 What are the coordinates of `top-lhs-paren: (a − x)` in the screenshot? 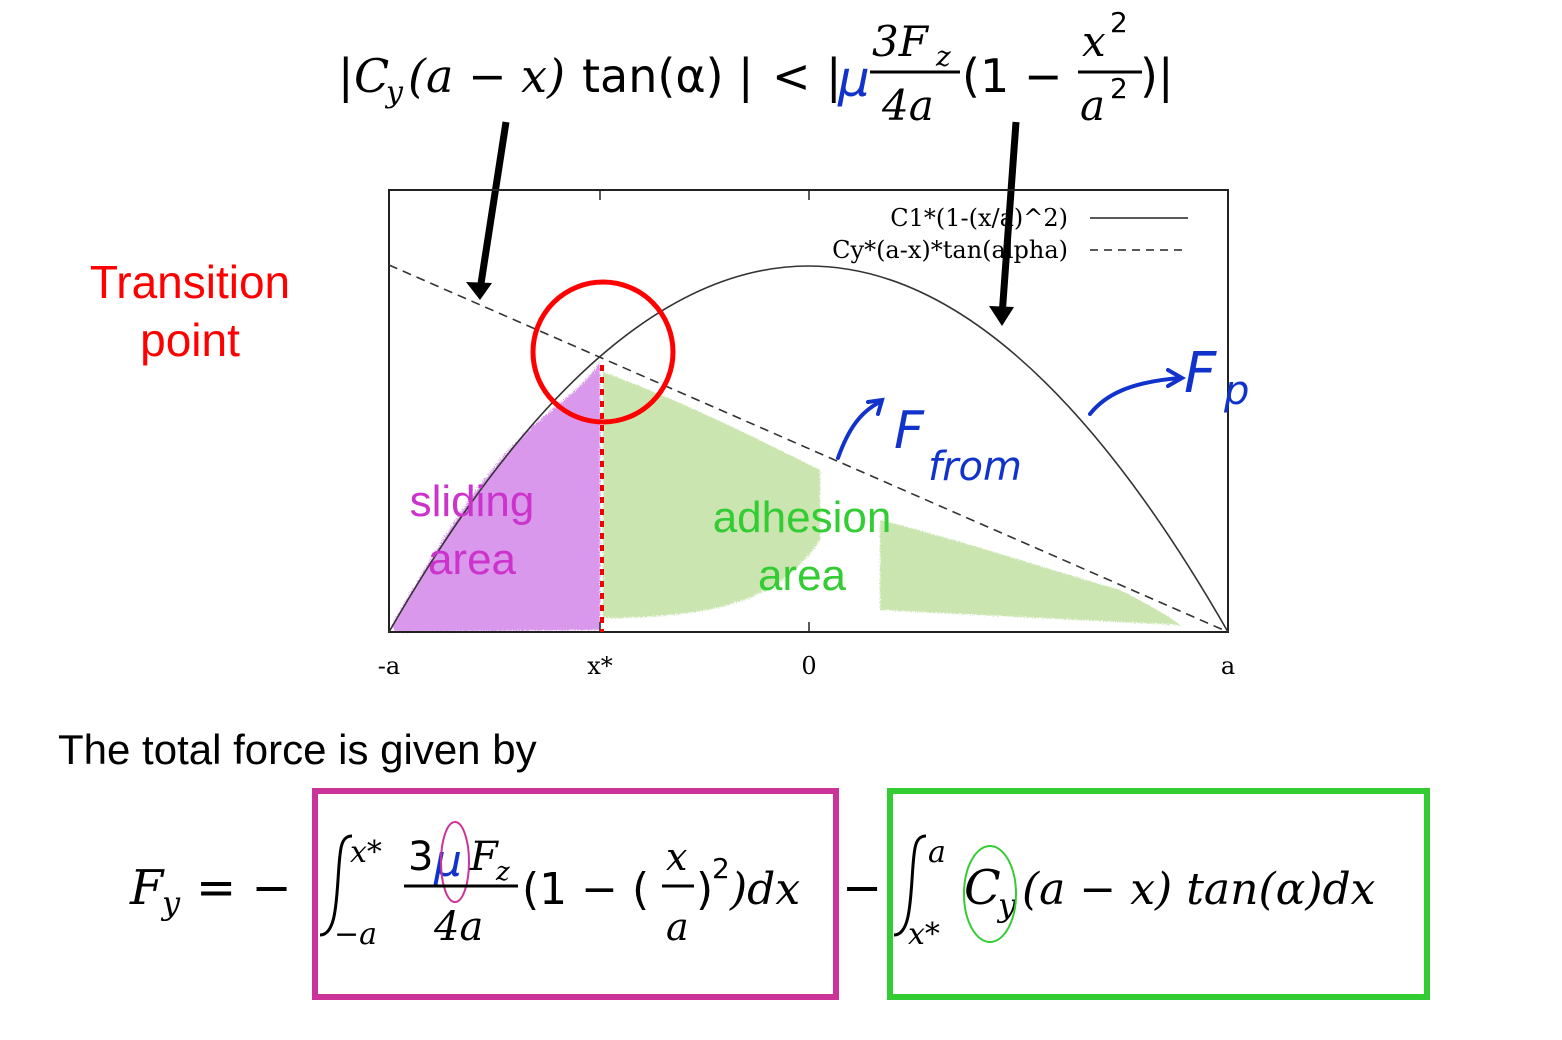 It's located at (486, 76).